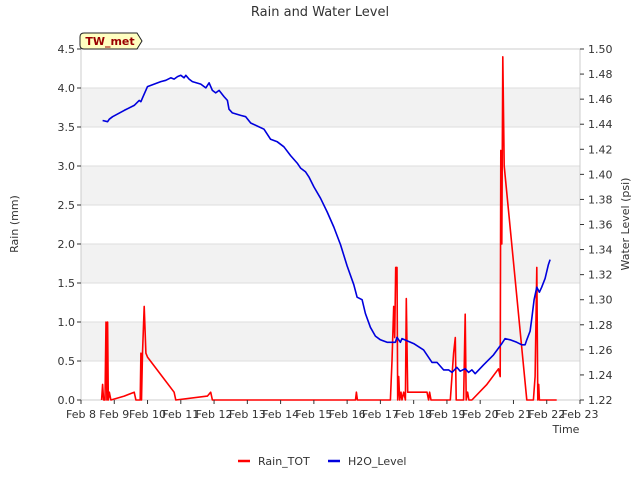 This screenshot has width=640, height=484. I want to click on legend-label: Rain_TOT, so click(284, 461).